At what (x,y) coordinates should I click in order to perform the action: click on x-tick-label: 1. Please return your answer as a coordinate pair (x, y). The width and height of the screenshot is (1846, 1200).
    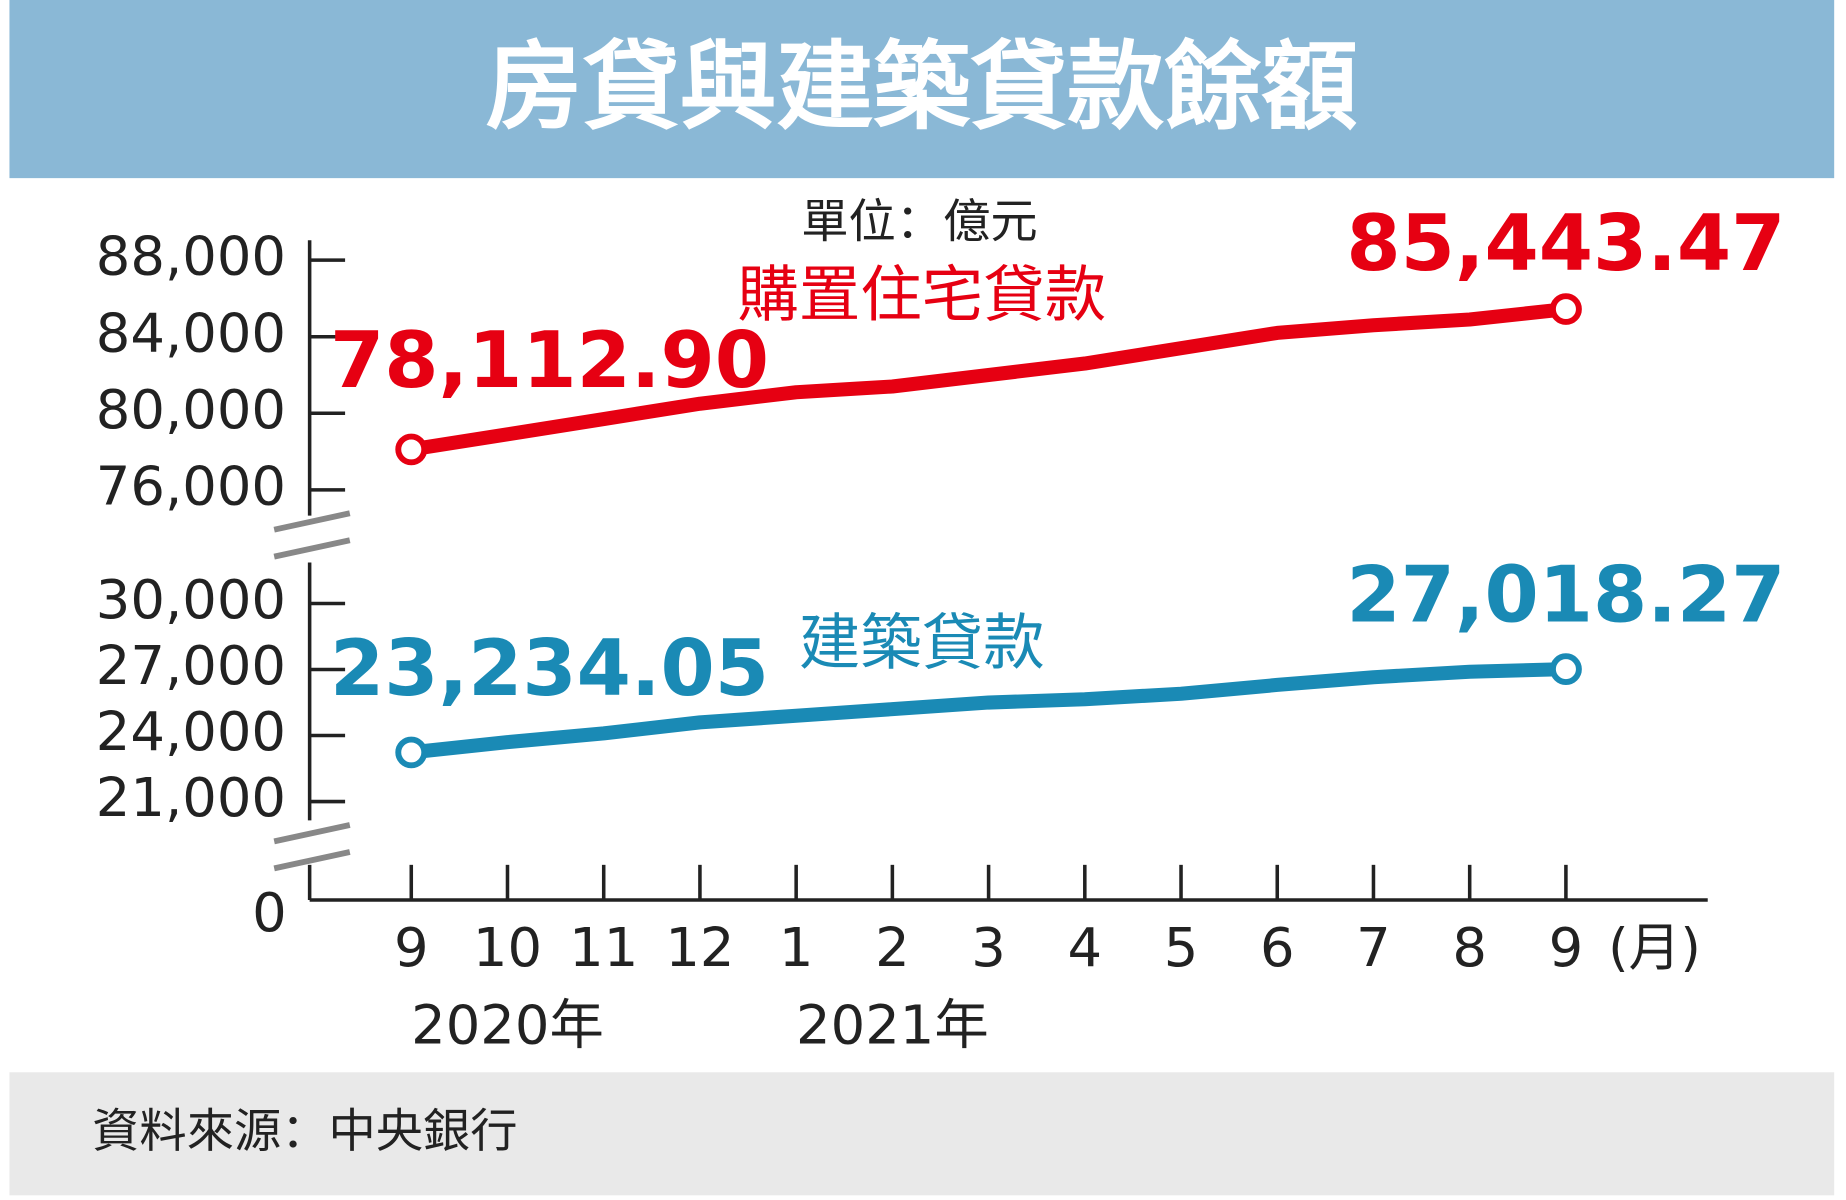
    Looking at the image, I should click on (796, 947).